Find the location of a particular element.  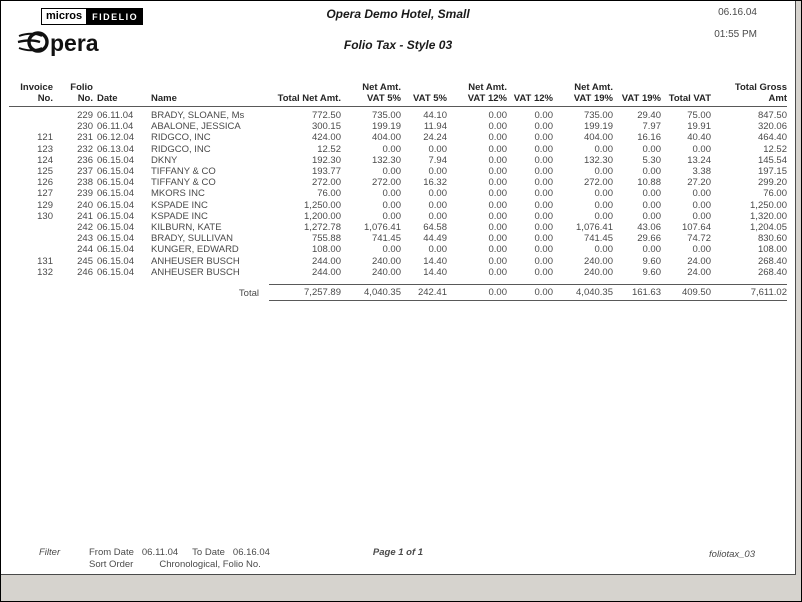

cell: 19.91 is located at coordinates (699, 127).